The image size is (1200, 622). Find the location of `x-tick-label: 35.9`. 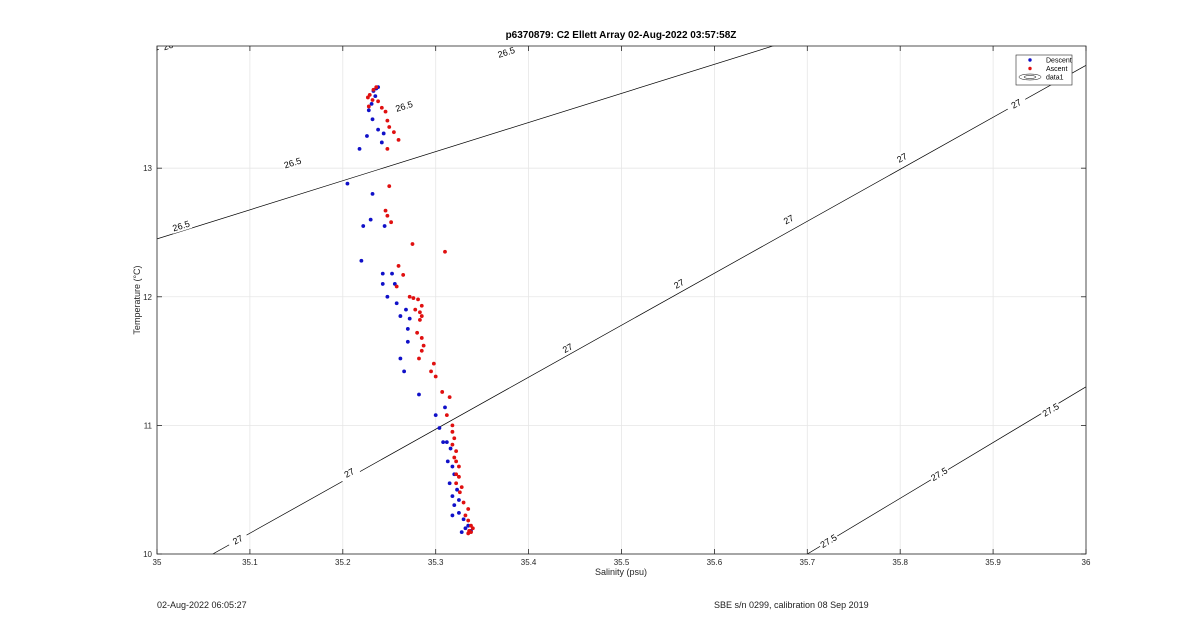

x-tick-label: 35.9 is located at coordinates (993, 562).